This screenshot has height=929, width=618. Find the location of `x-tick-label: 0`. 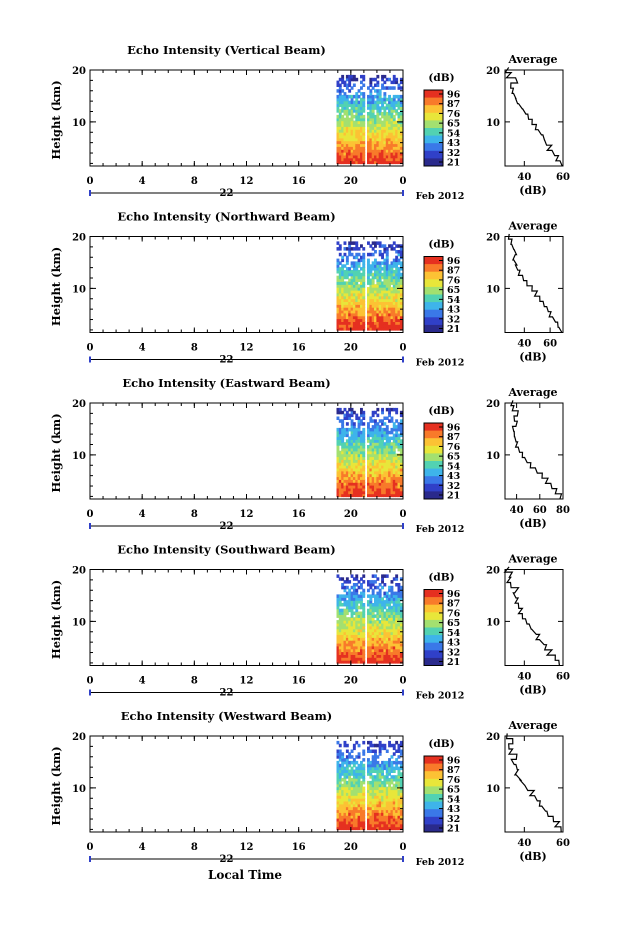

x-tick-label: 0 is located at coordinates (90, 348).